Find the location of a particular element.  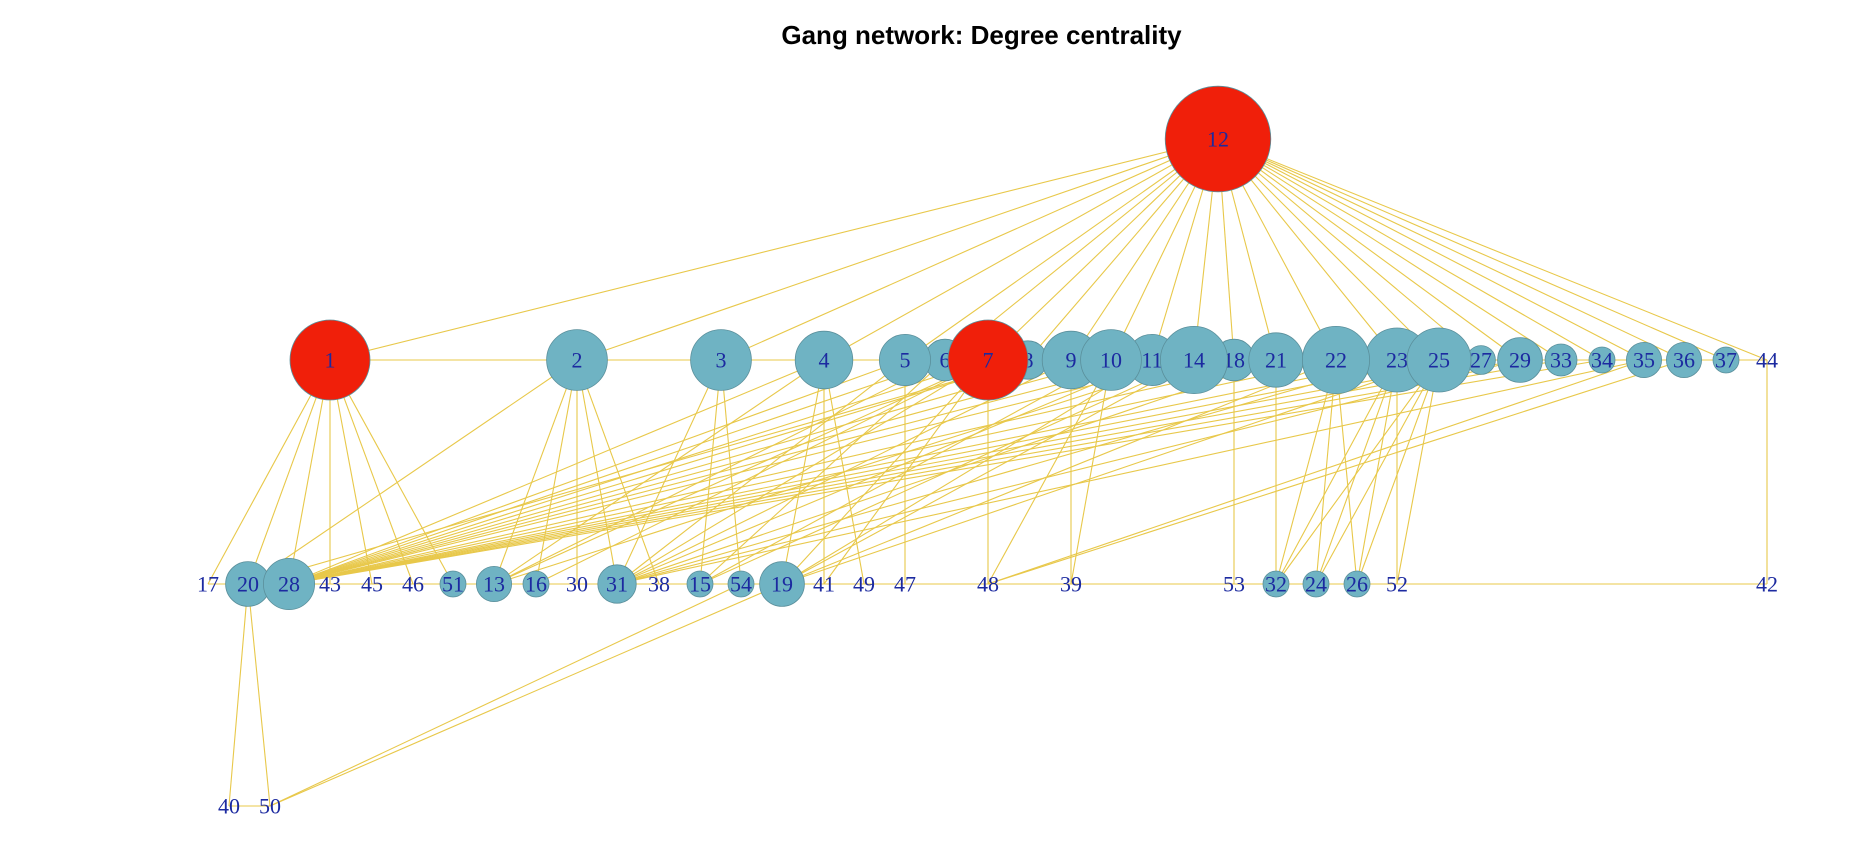

node-36: 36 is located at coordinates (1684, 359).